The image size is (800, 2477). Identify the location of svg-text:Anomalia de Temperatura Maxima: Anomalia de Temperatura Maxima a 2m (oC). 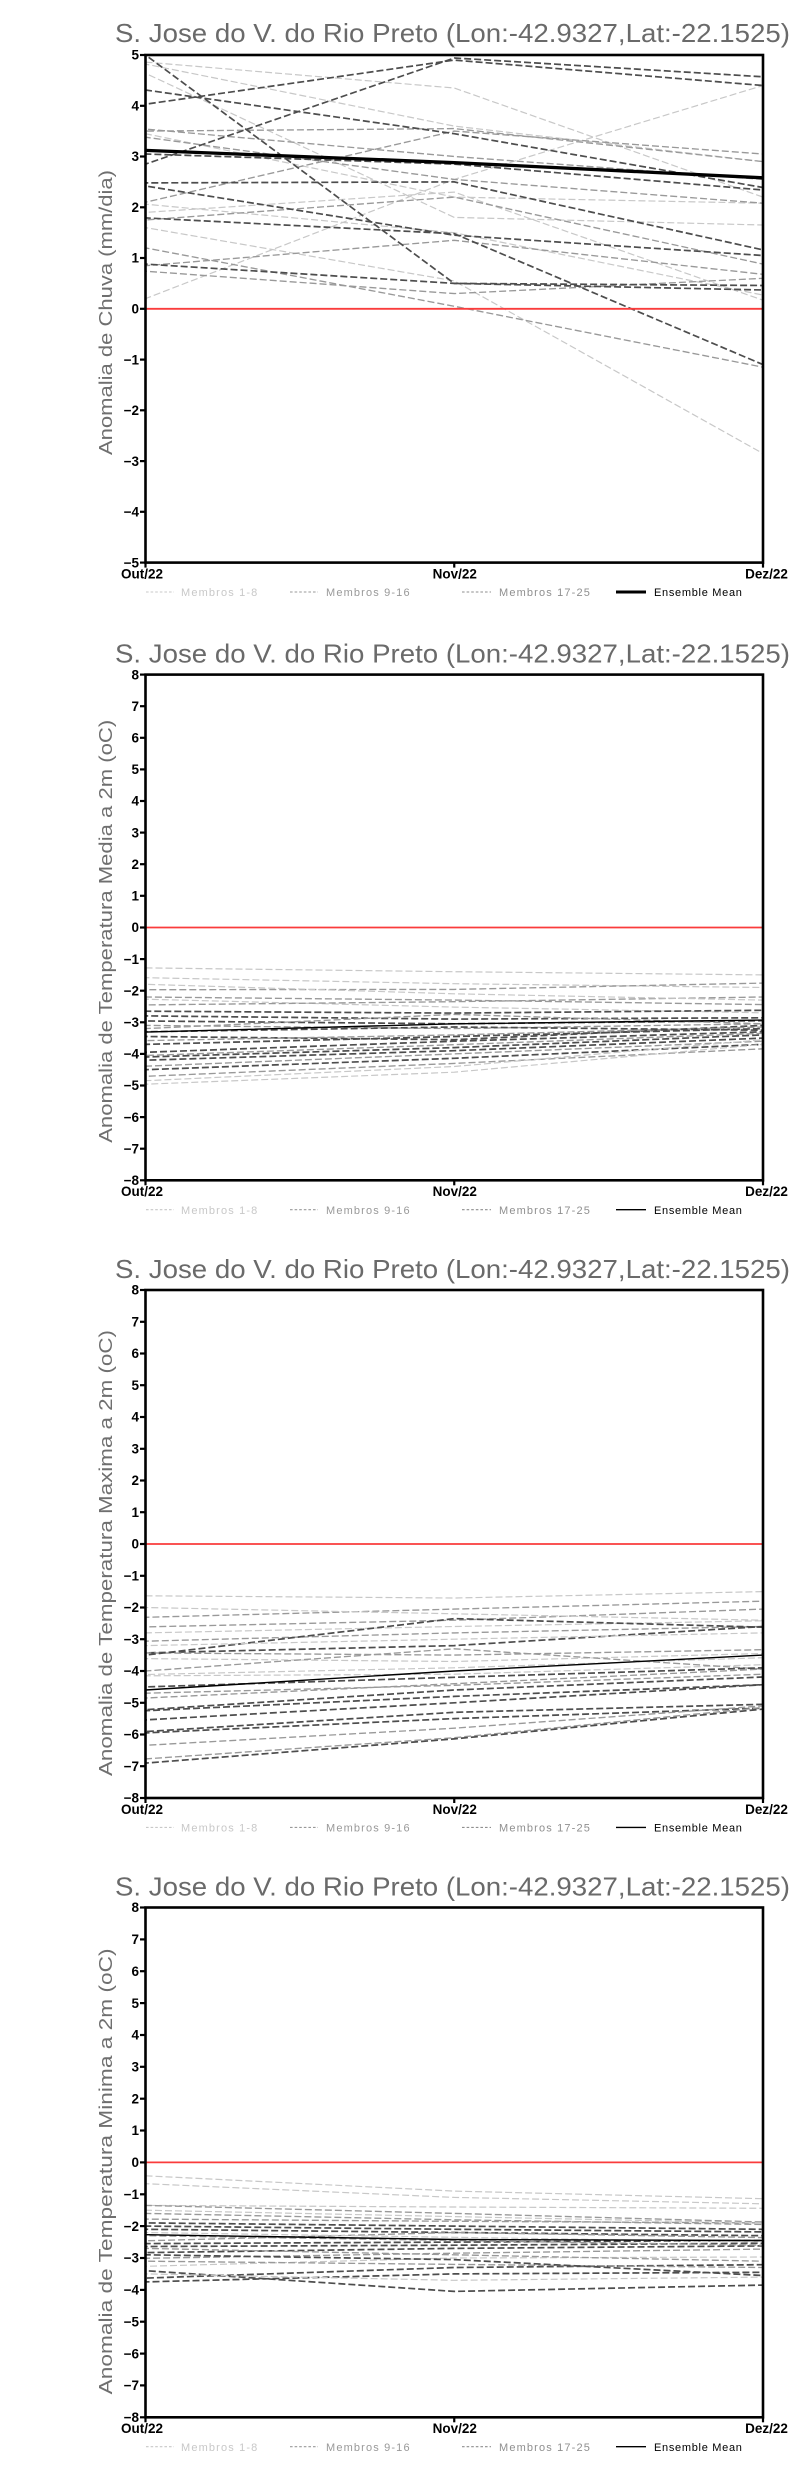
(106, 1553).